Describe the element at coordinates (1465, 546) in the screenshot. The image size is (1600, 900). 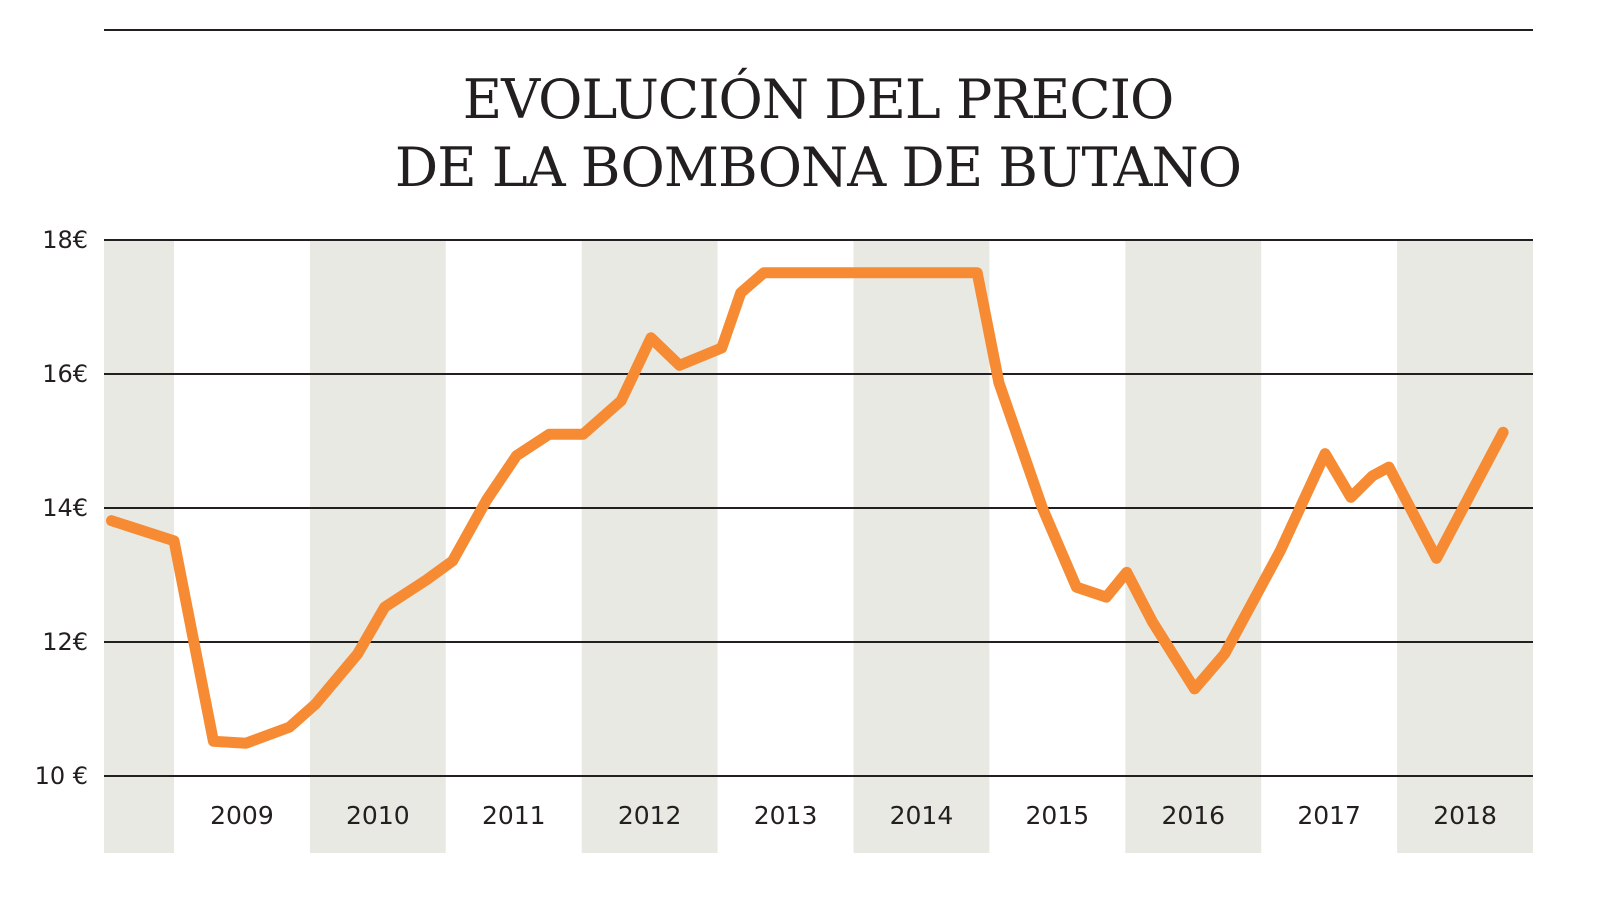
I see `year-band-2018` at that location.